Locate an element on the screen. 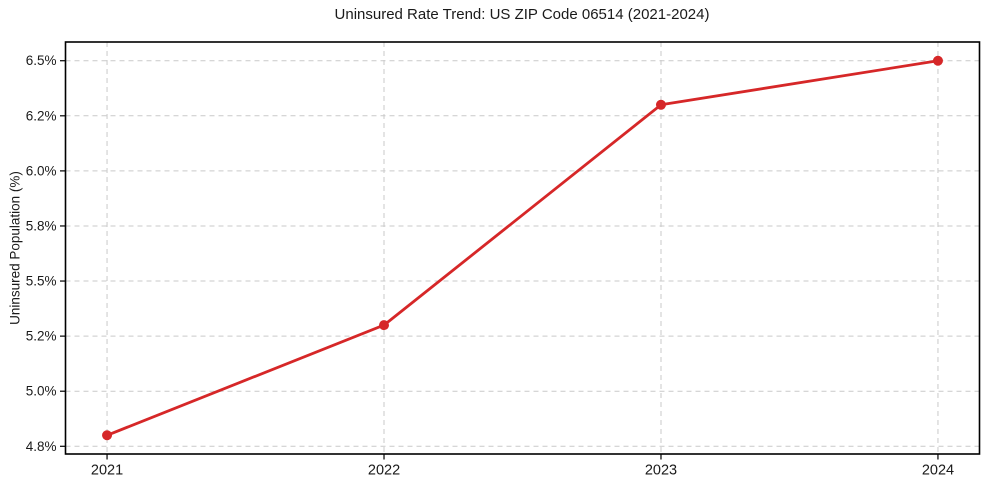  x-tick-label: 2022 is located at coordinates (384, 471).